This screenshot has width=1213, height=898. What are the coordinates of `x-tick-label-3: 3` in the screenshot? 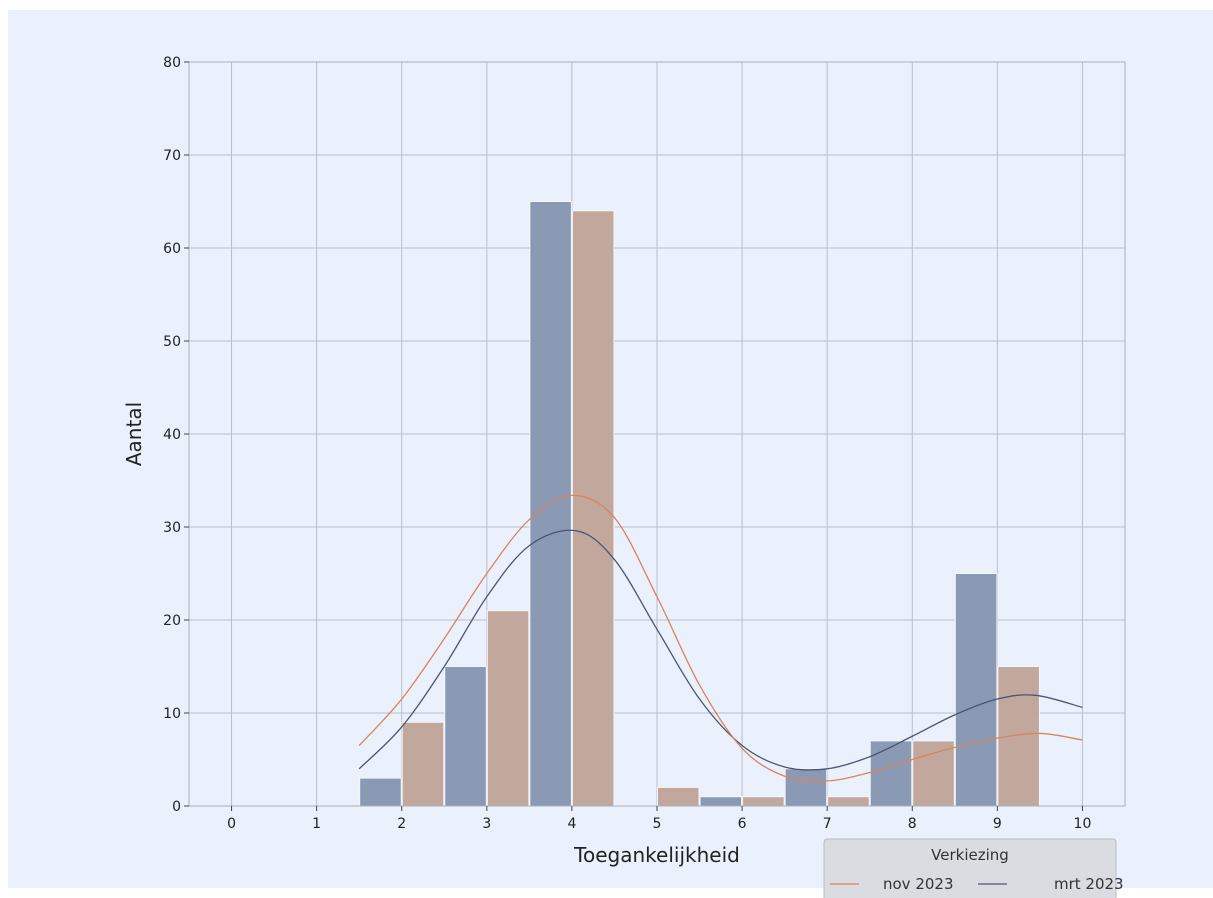 It's located at (486, 824).